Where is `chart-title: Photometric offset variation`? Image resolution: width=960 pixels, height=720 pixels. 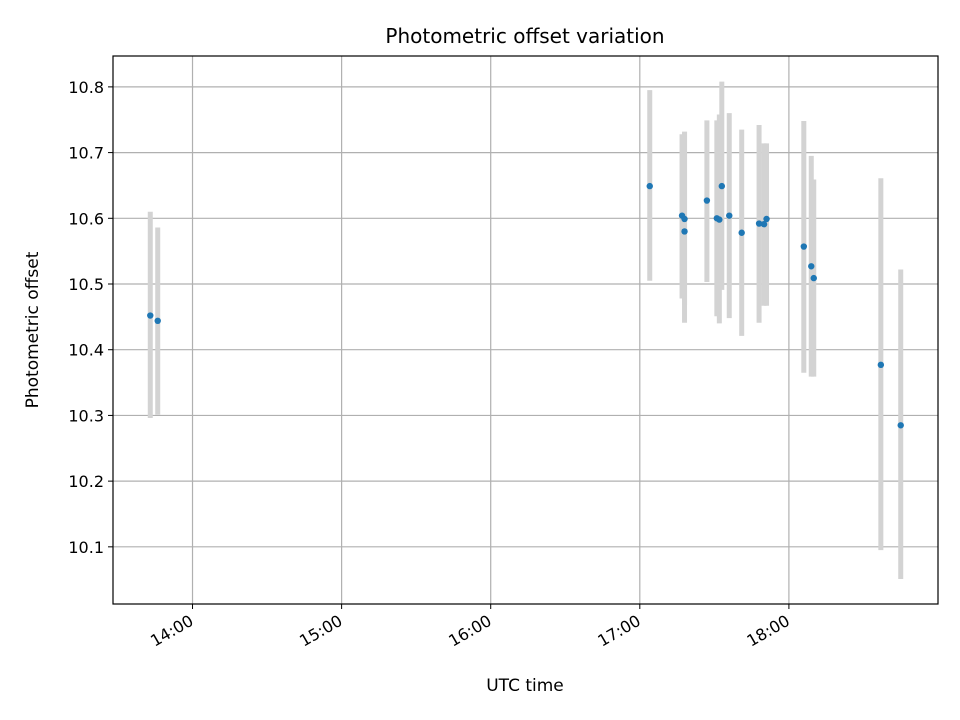
chart-title: Photometric offset variation is located at coordinates (524, 36).